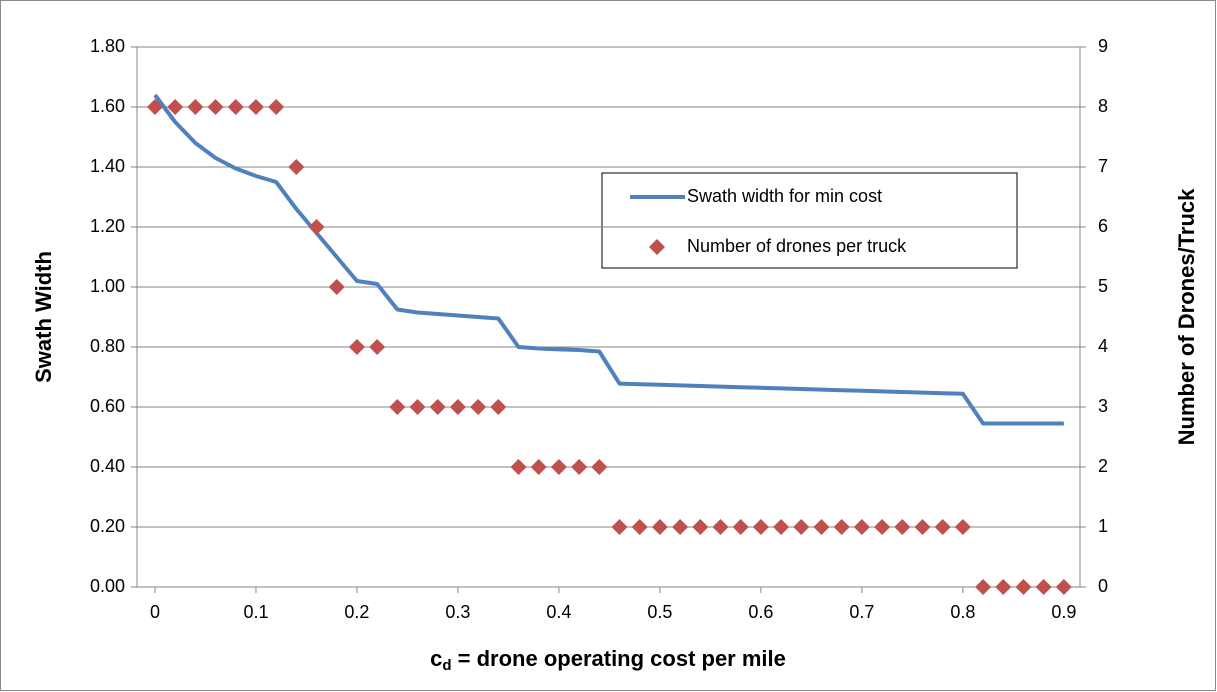  What do you see at coordinates (107, 46) in the screenshot?
I see `y-tick-label: 1.80` at bounding box center [107, 46].